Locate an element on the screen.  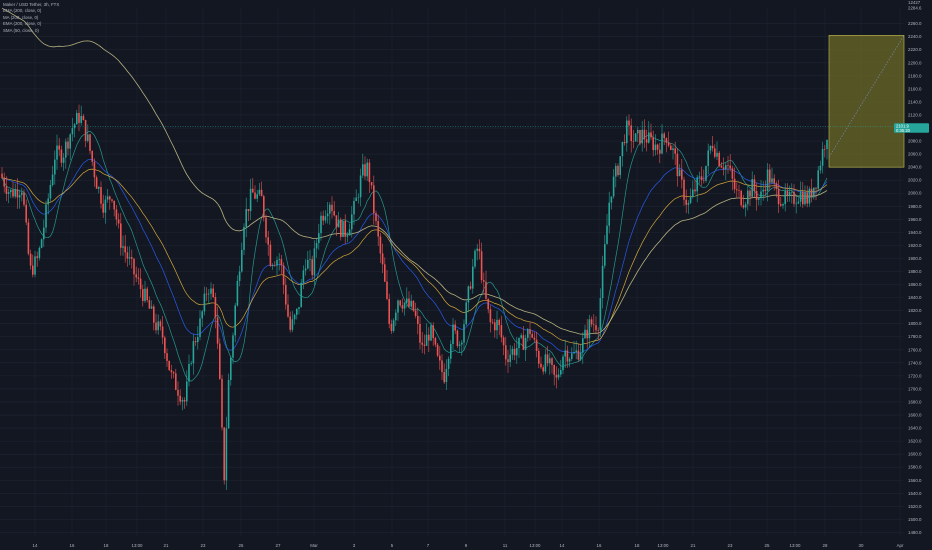
y-tick-label: 1820.0 is located at coordinates (915, 310).